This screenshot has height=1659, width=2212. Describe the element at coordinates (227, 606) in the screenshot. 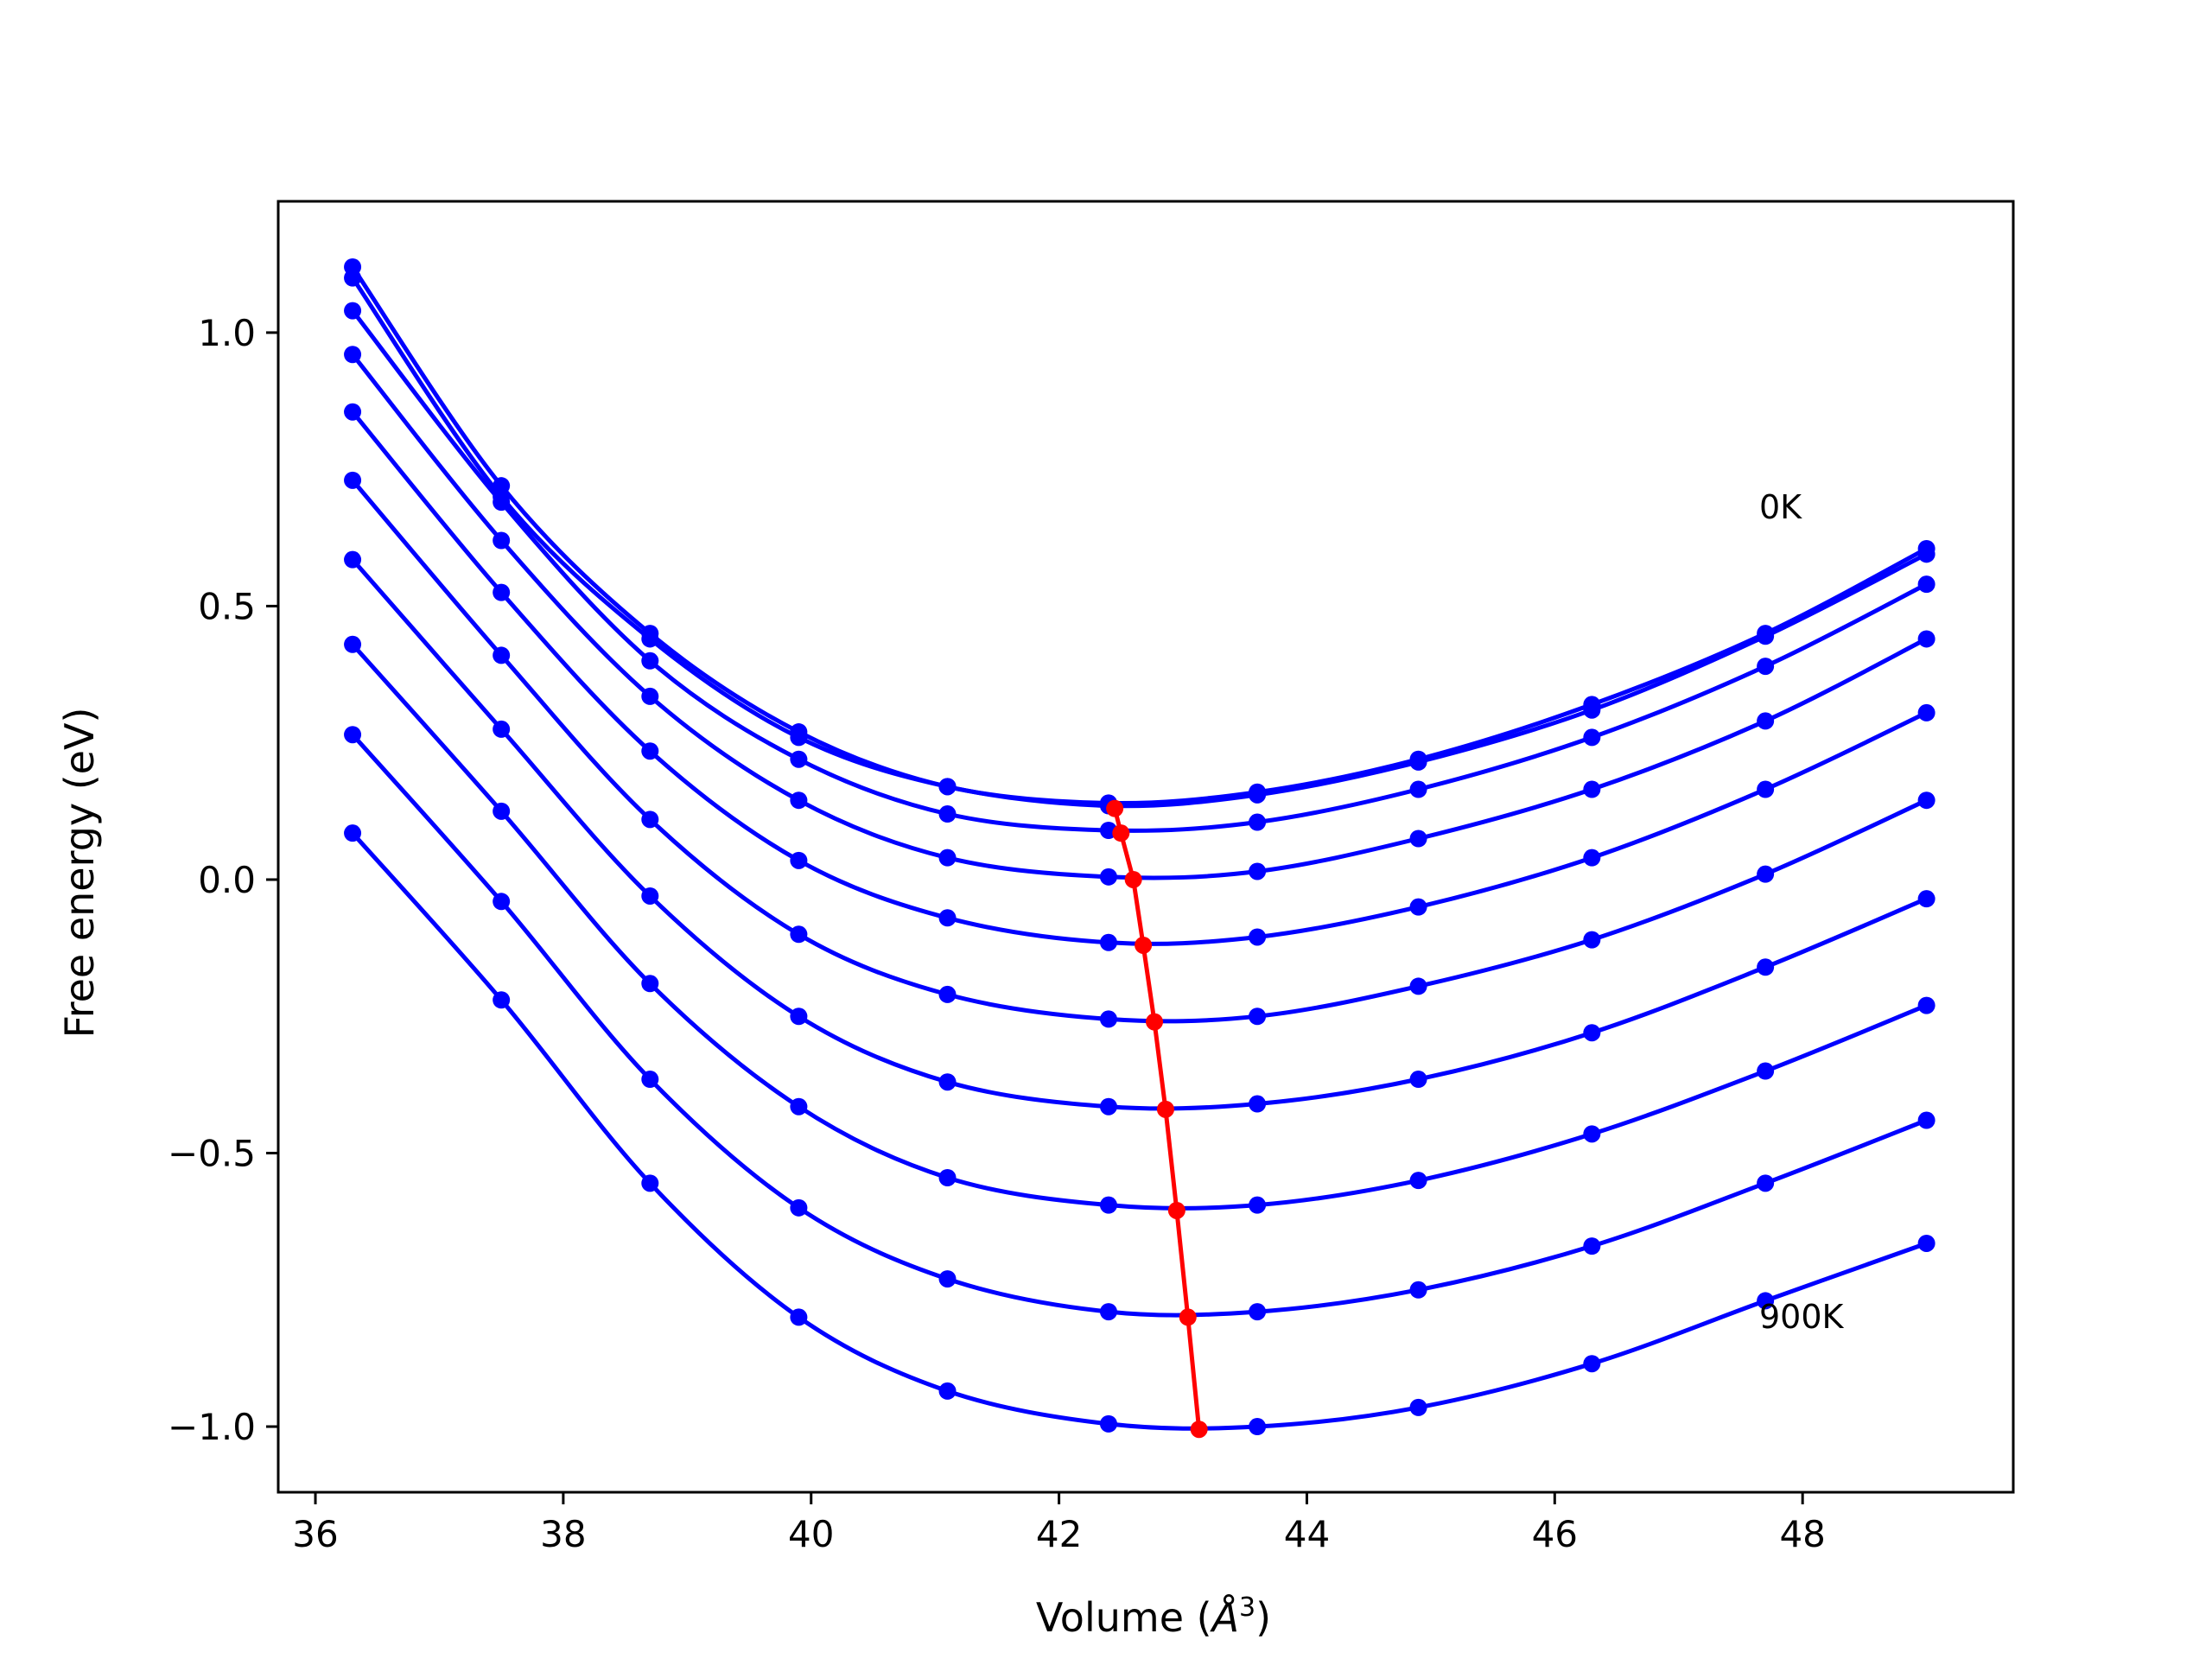

I see `y-tick-label: 0.5` at that location.